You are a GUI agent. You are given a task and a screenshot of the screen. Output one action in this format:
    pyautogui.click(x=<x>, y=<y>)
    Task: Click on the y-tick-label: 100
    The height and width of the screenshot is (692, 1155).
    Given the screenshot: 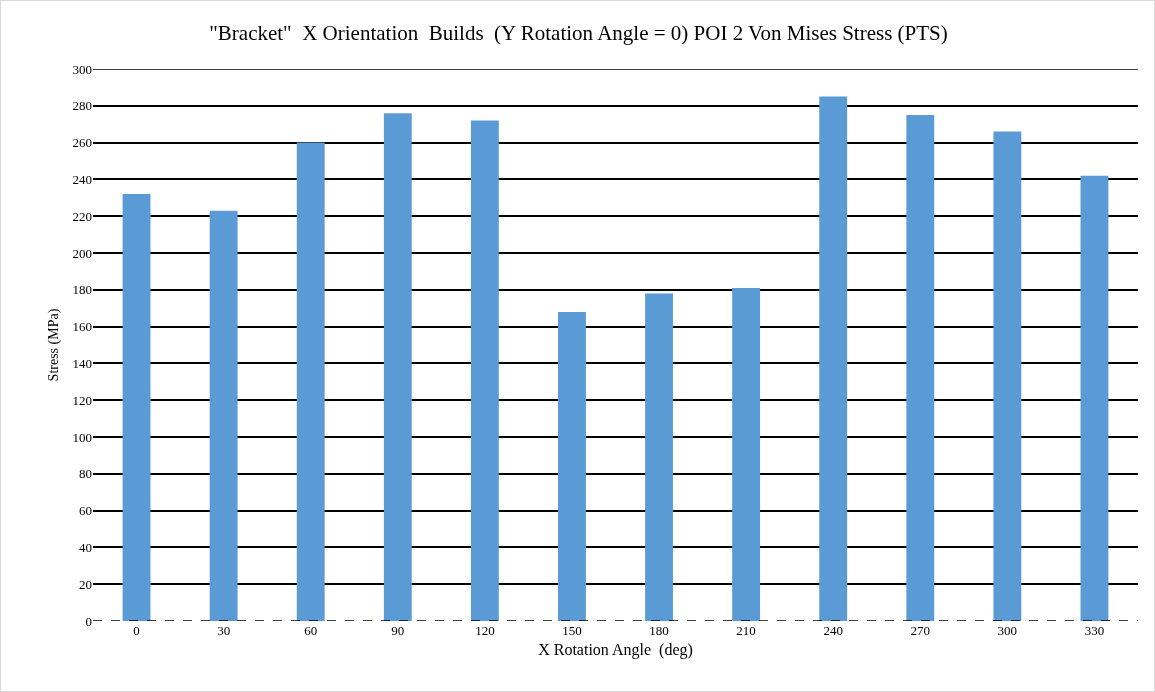 What is the action you would take?
    pyautogui.click(x=82, y=437)
    